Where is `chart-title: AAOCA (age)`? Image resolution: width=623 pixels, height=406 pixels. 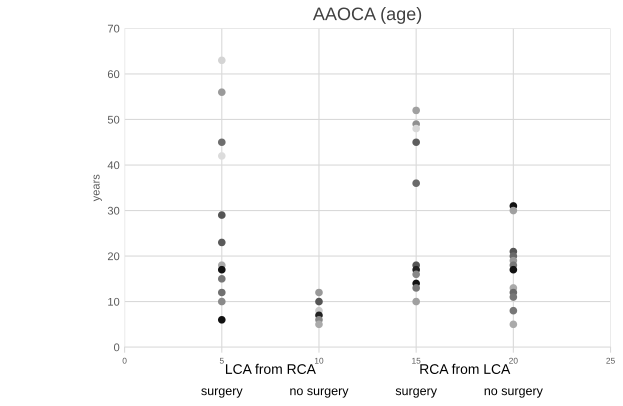
chart-title: AAOCA (age) is located at coordinates (367, 15).